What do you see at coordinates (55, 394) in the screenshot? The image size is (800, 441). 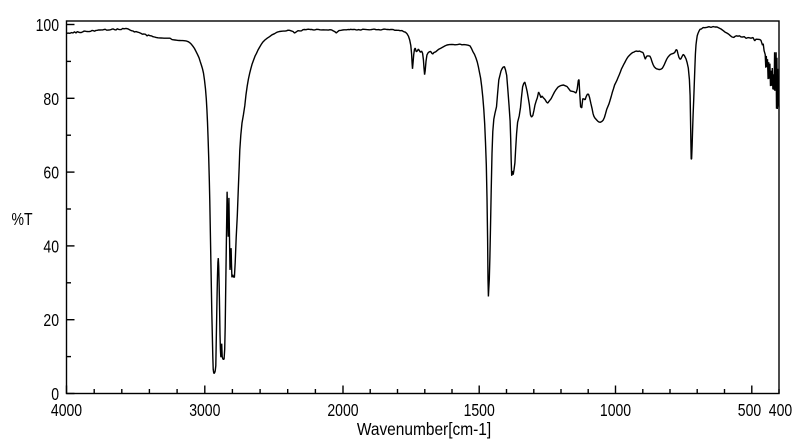 I see `svg-text: 0` at bounding box center [55, 394].